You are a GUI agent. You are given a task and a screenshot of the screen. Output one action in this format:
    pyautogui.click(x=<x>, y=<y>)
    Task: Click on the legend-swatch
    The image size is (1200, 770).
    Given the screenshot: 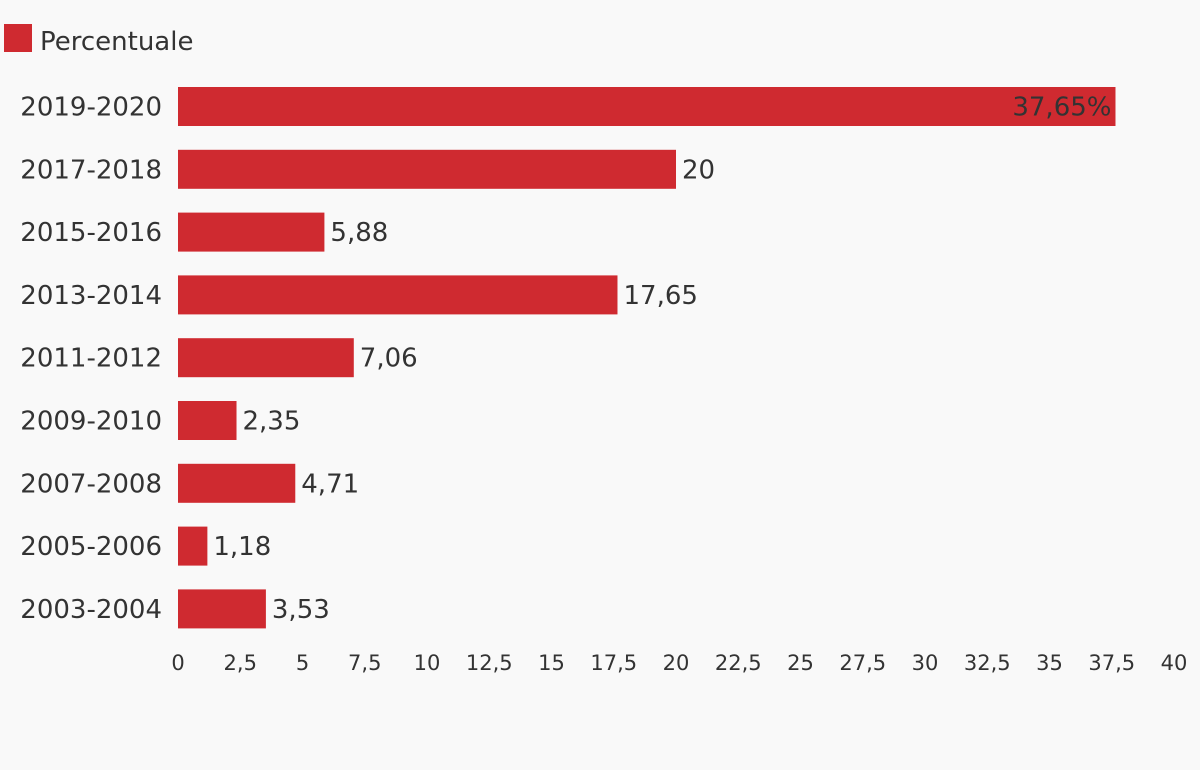 What is the action you would take?
    pyautogui.click(x=18, y=38)
    